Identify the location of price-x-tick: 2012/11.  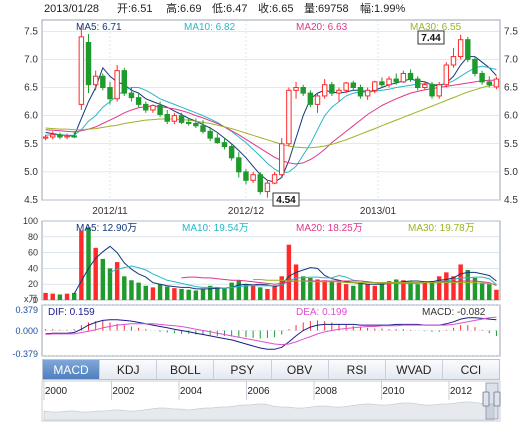
(110, 211).